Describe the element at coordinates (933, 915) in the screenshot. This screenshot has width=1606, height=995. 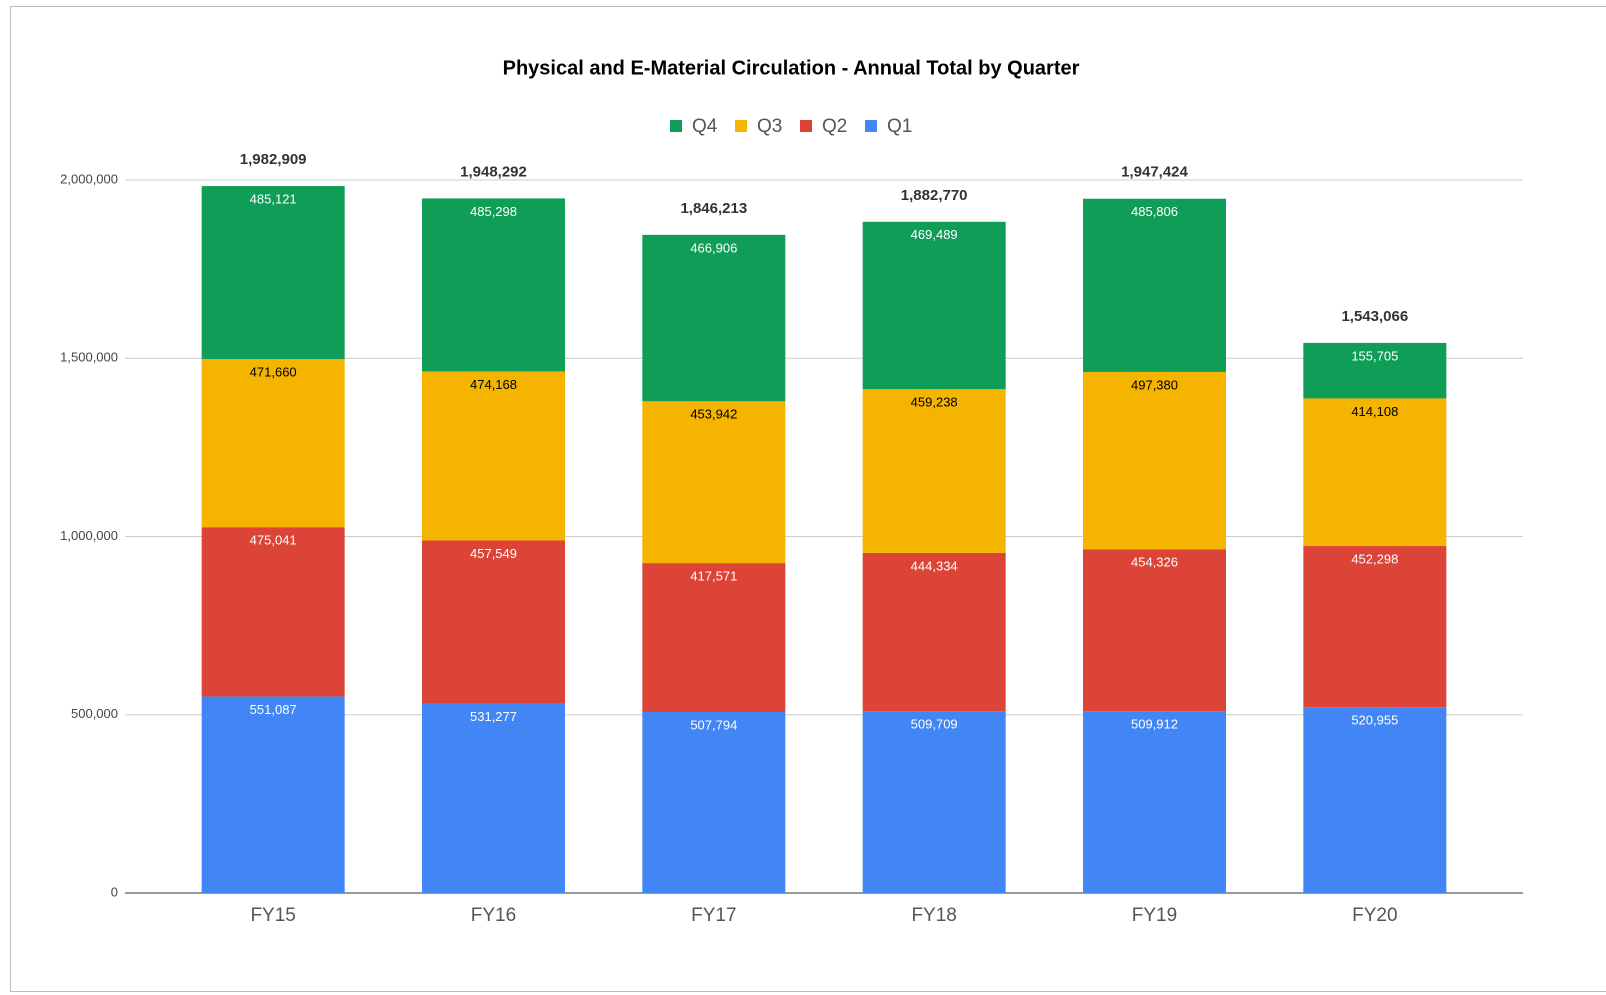
I see `x-tick-label: FY18` at that location.